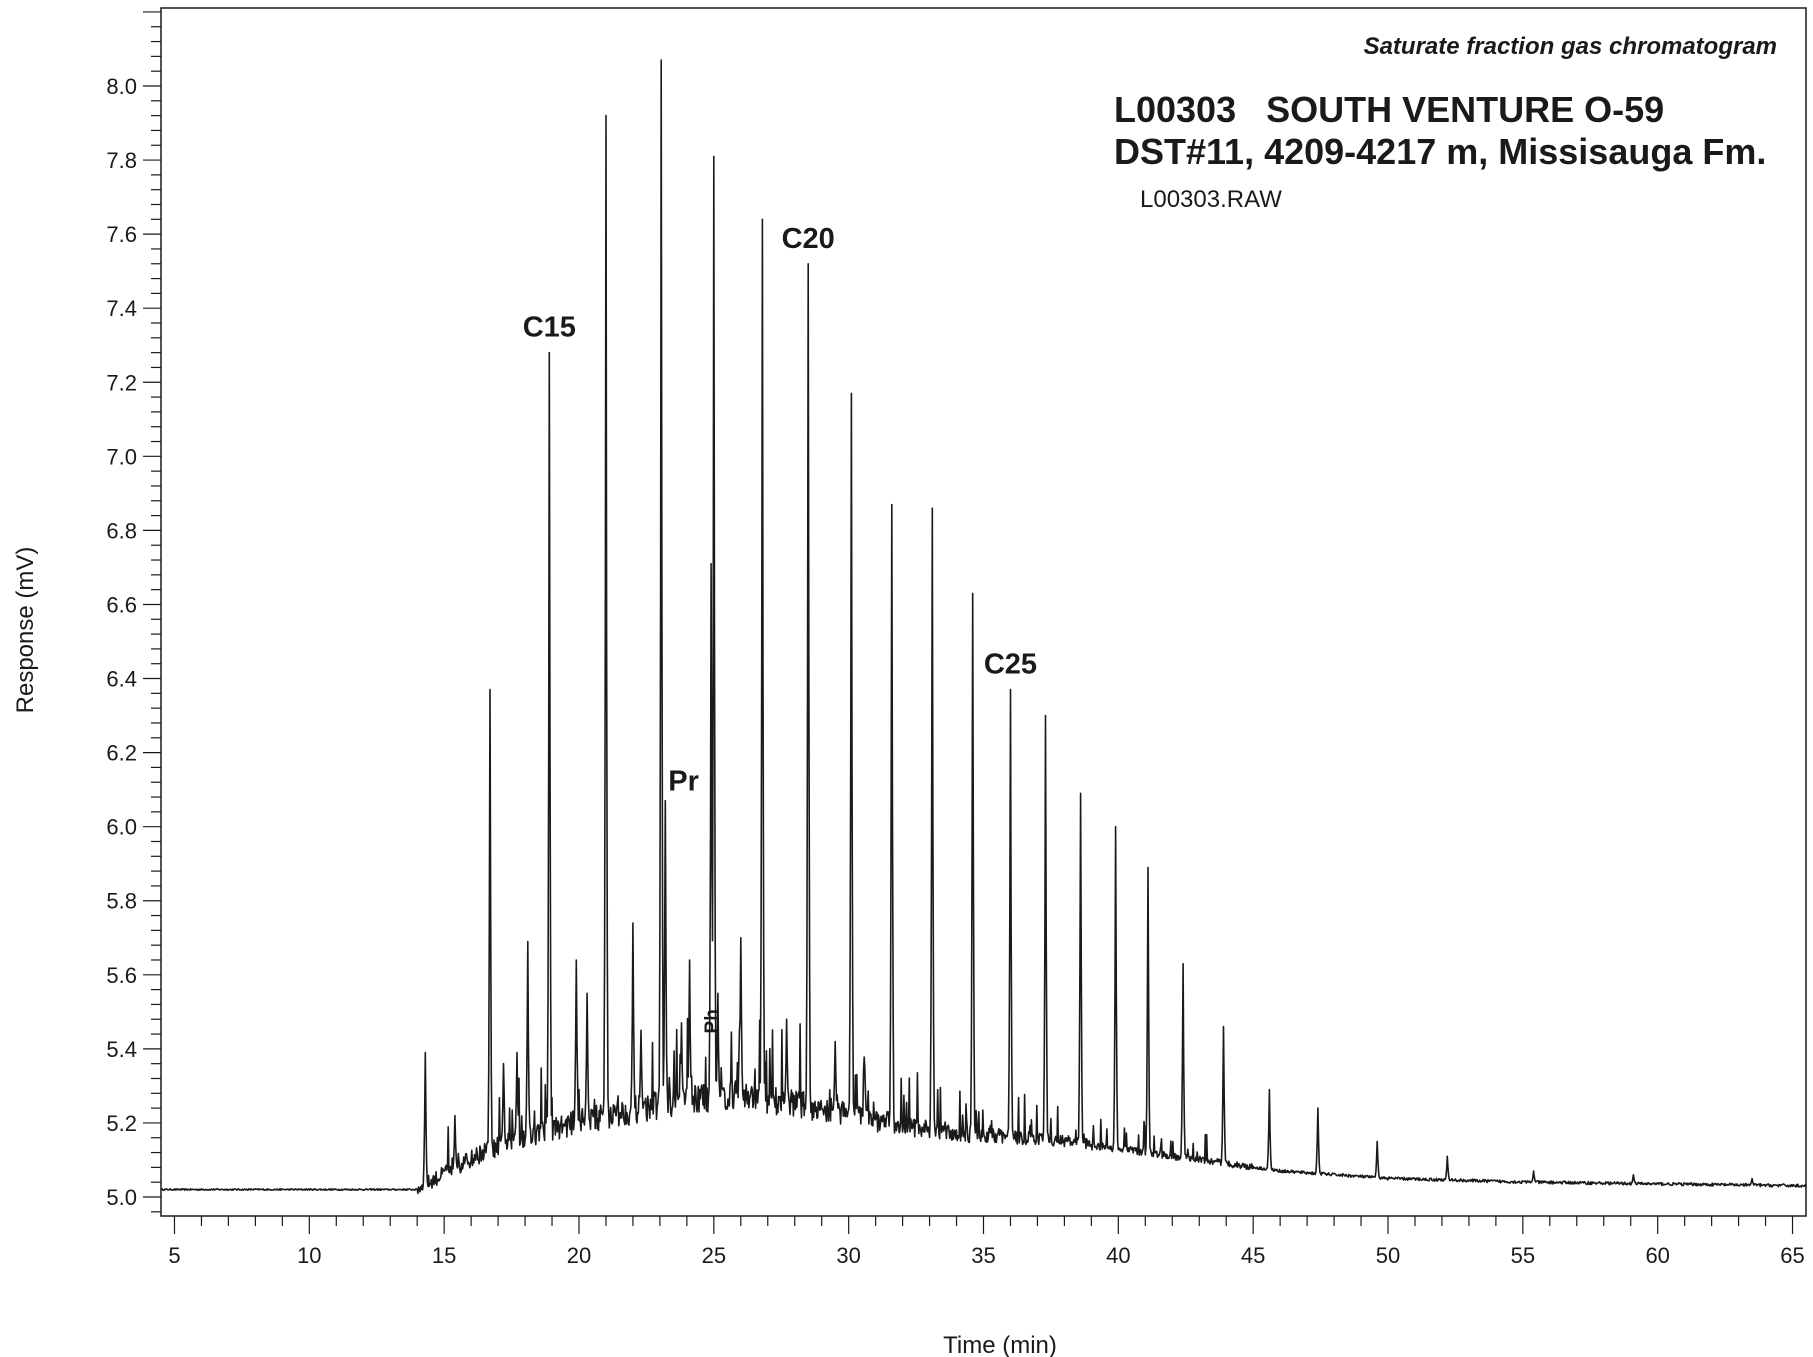 The height and width of the screenshot is (1357, 1813). I want to click on x-tick-label: 35, so click(983, 1255).